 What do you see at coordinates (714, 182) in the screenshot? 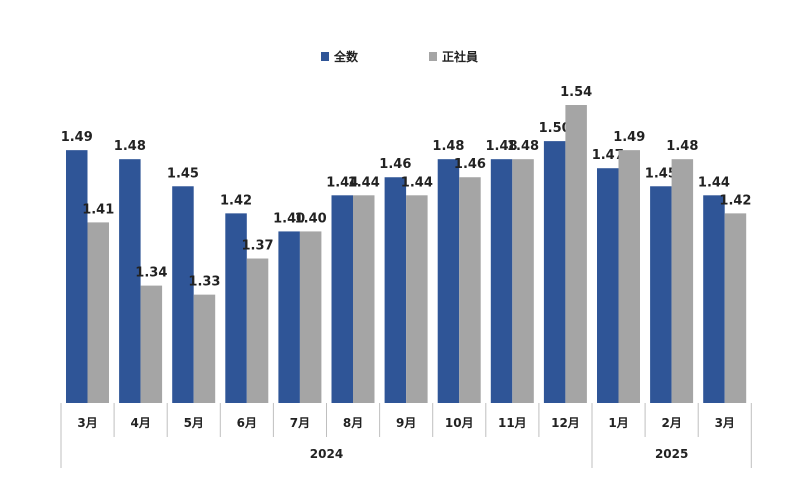
I see `data-label-all-13: 1.44` at bounding box center [714, 182].